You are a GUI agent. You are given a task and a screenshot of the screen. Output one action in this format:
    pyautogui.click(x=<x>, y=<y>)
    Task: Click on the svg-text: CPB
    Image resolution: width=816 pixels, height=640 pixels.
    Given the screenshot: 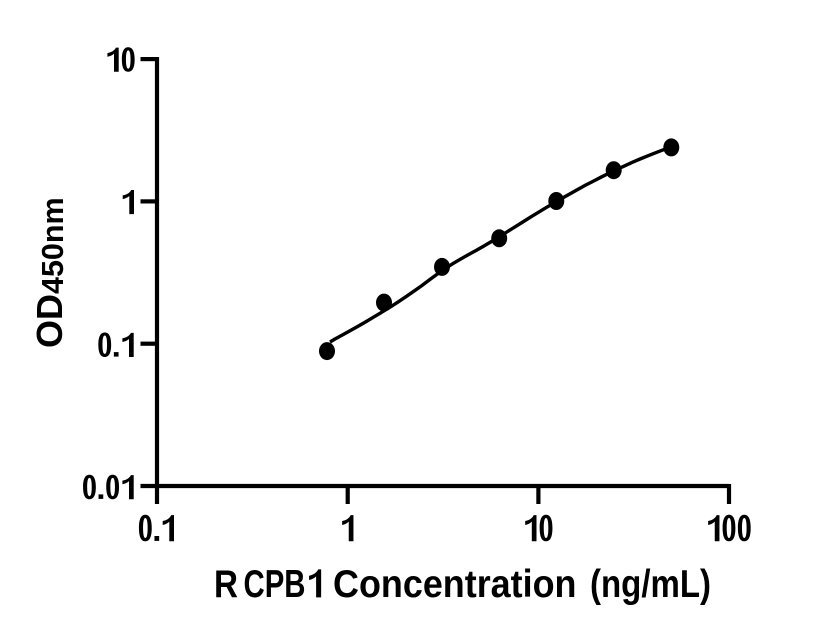 What is the action you would take?
    pyautogui.click(x=275, y=584)
    